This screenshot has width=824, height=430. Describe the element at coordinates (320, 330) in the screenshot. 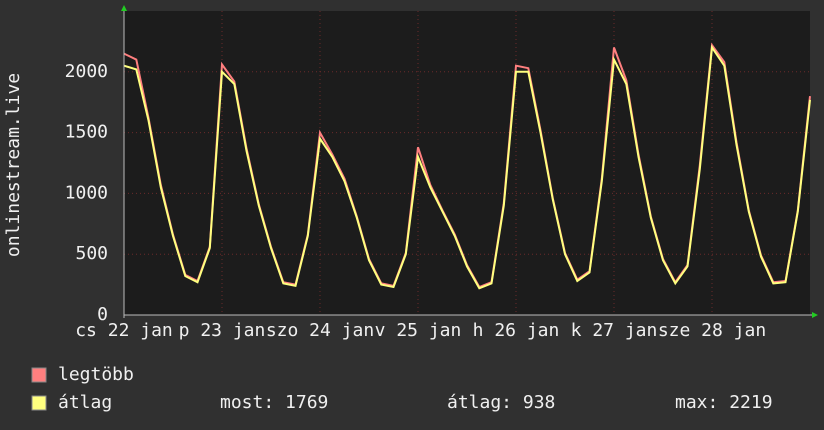

I see `x-tick-label: szo 24 jan` at that location.